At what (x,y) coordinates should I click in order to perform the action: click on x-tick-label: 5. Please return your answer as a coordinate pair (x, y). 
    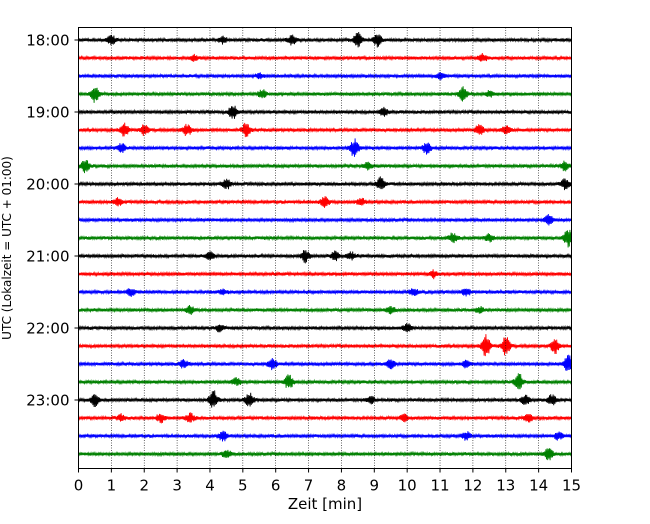
    Looking at the image, I should click on (243, 486).